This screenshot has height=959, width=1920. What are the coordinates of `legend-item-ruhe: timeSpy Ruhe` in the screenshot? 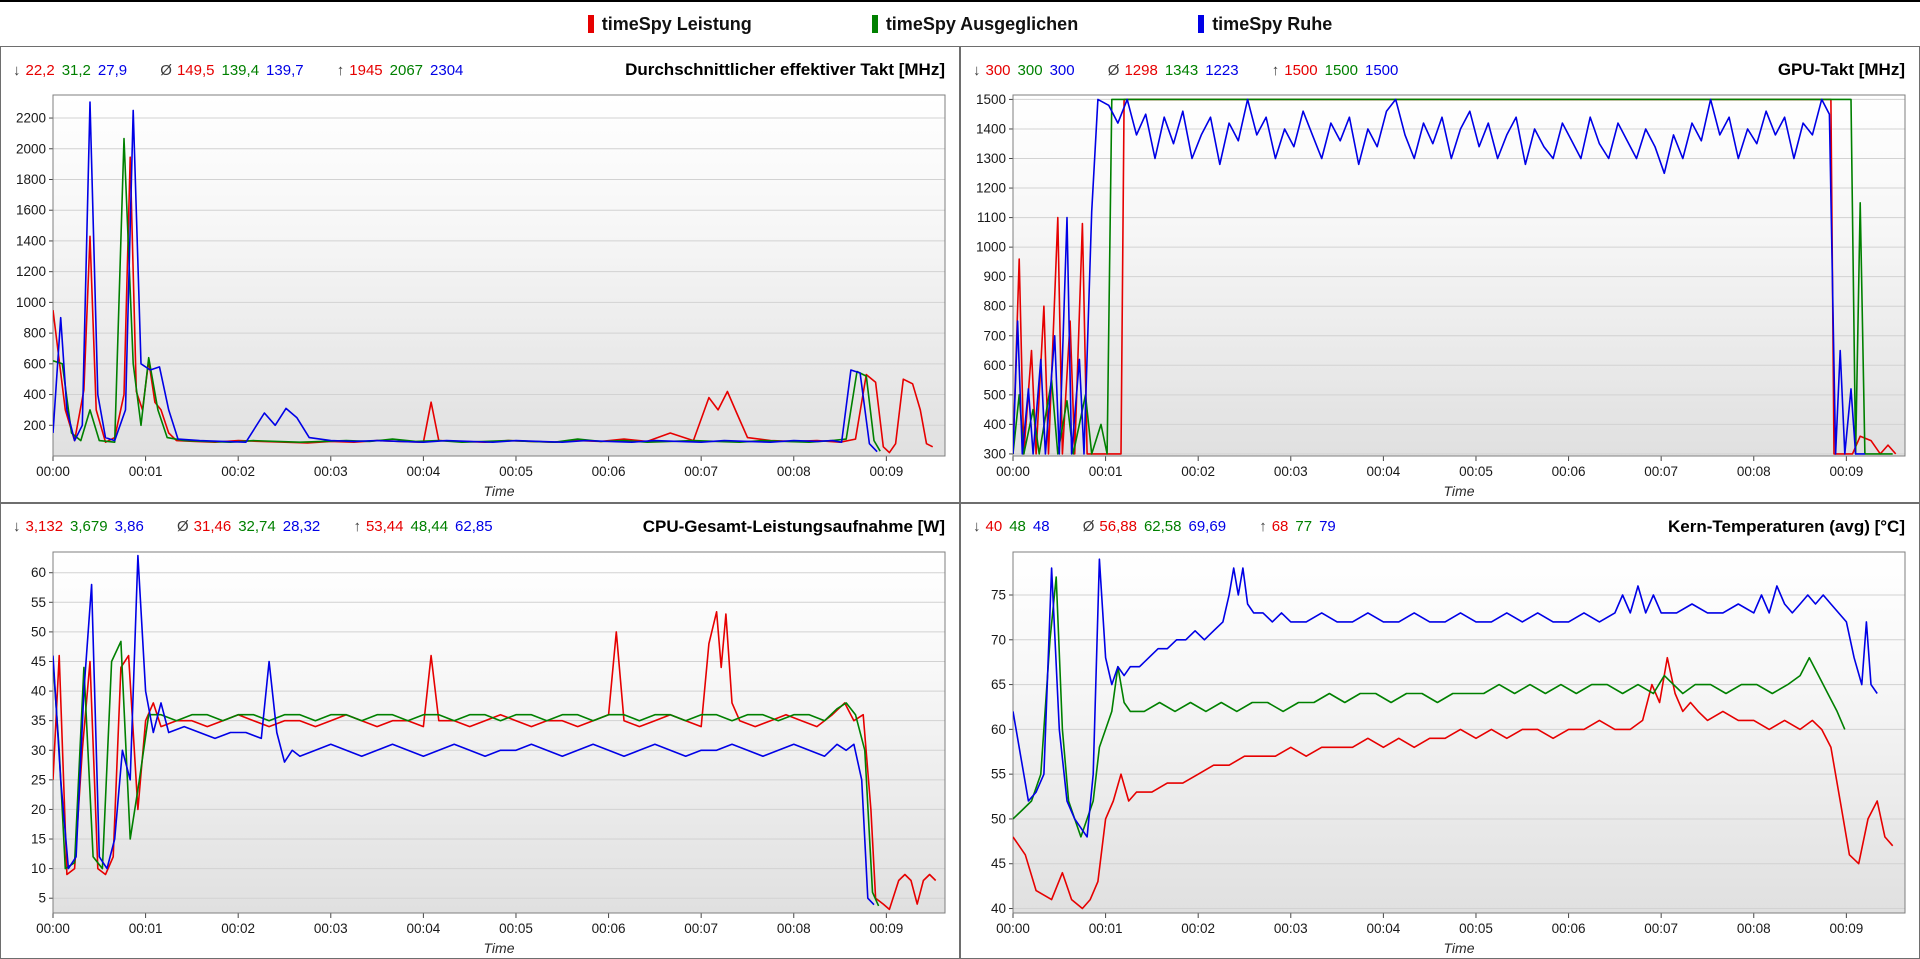 It's located at (1265, 24).